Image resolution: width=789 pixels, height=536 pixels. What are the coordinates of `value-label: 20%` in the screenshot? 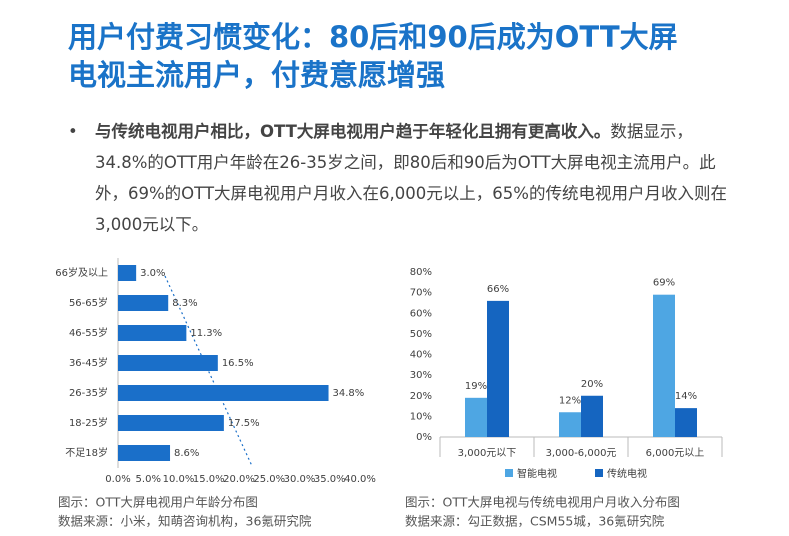 It's located at (592, 384).